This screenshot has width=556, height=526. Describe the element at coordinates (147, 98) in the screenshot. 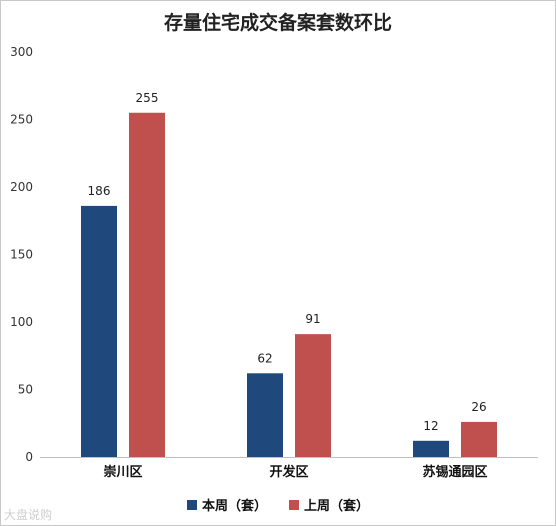

I see `data-label: 255` at that location.